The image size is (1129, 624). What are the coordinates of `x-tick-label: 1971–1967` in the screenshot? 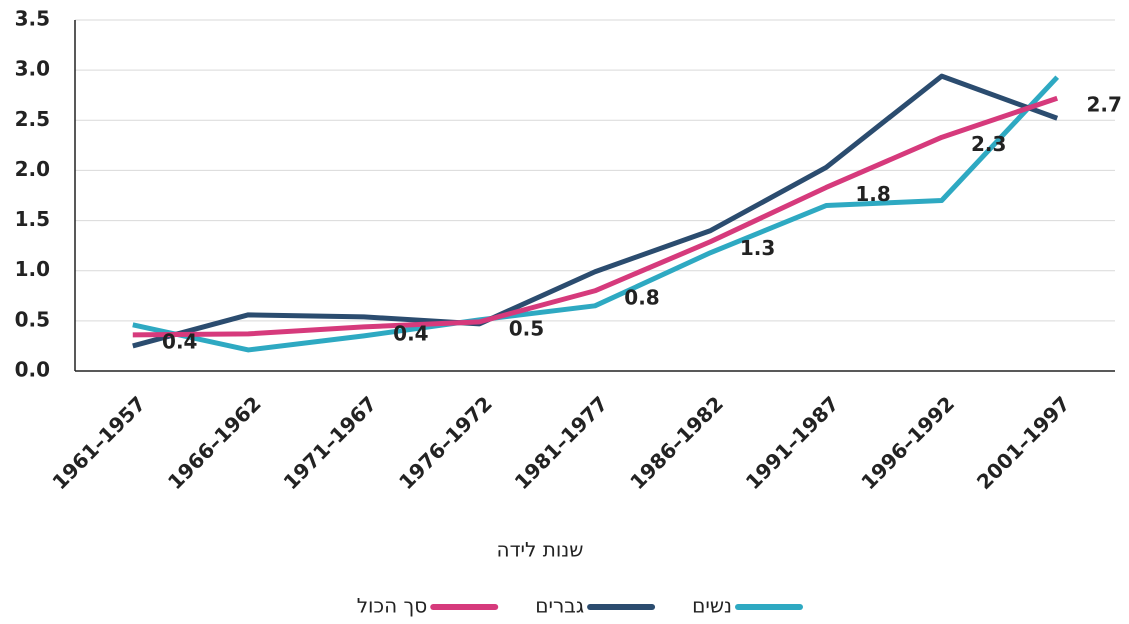 It's located at (330, 442).